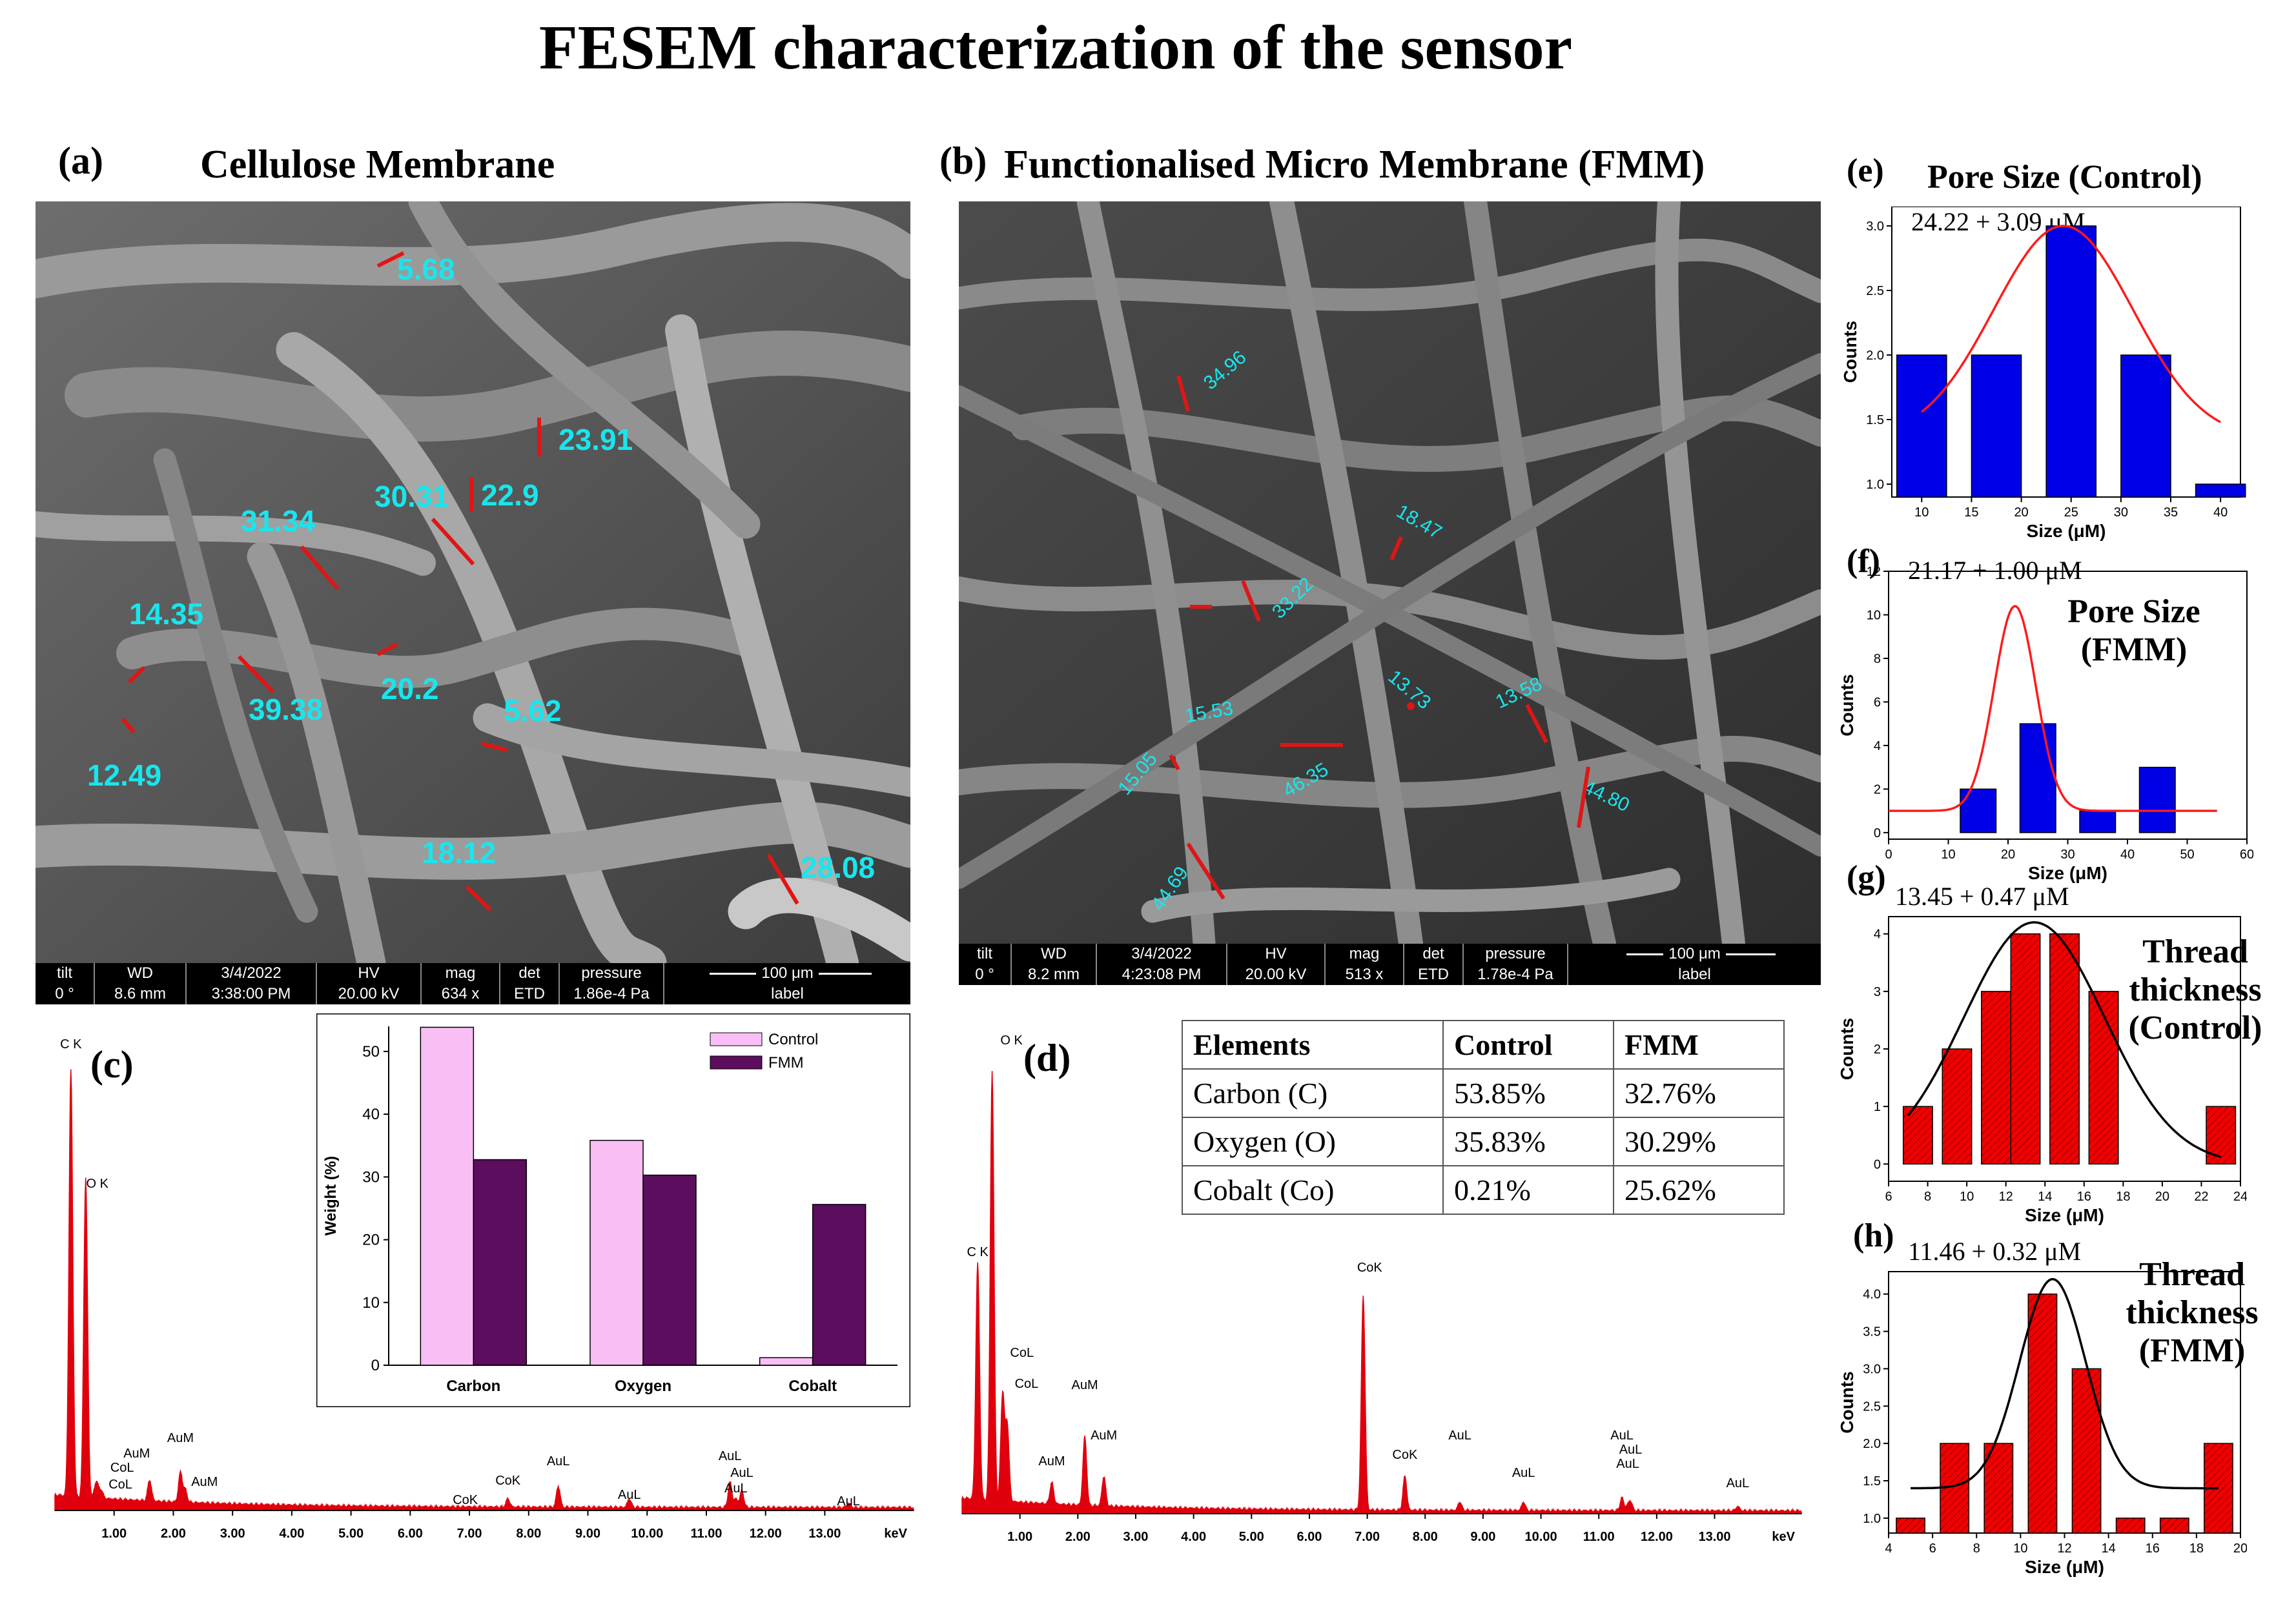  Describe the element at coordinates (533, 710) in the screenshot. I see `measurement-label: 5.62` at that location.